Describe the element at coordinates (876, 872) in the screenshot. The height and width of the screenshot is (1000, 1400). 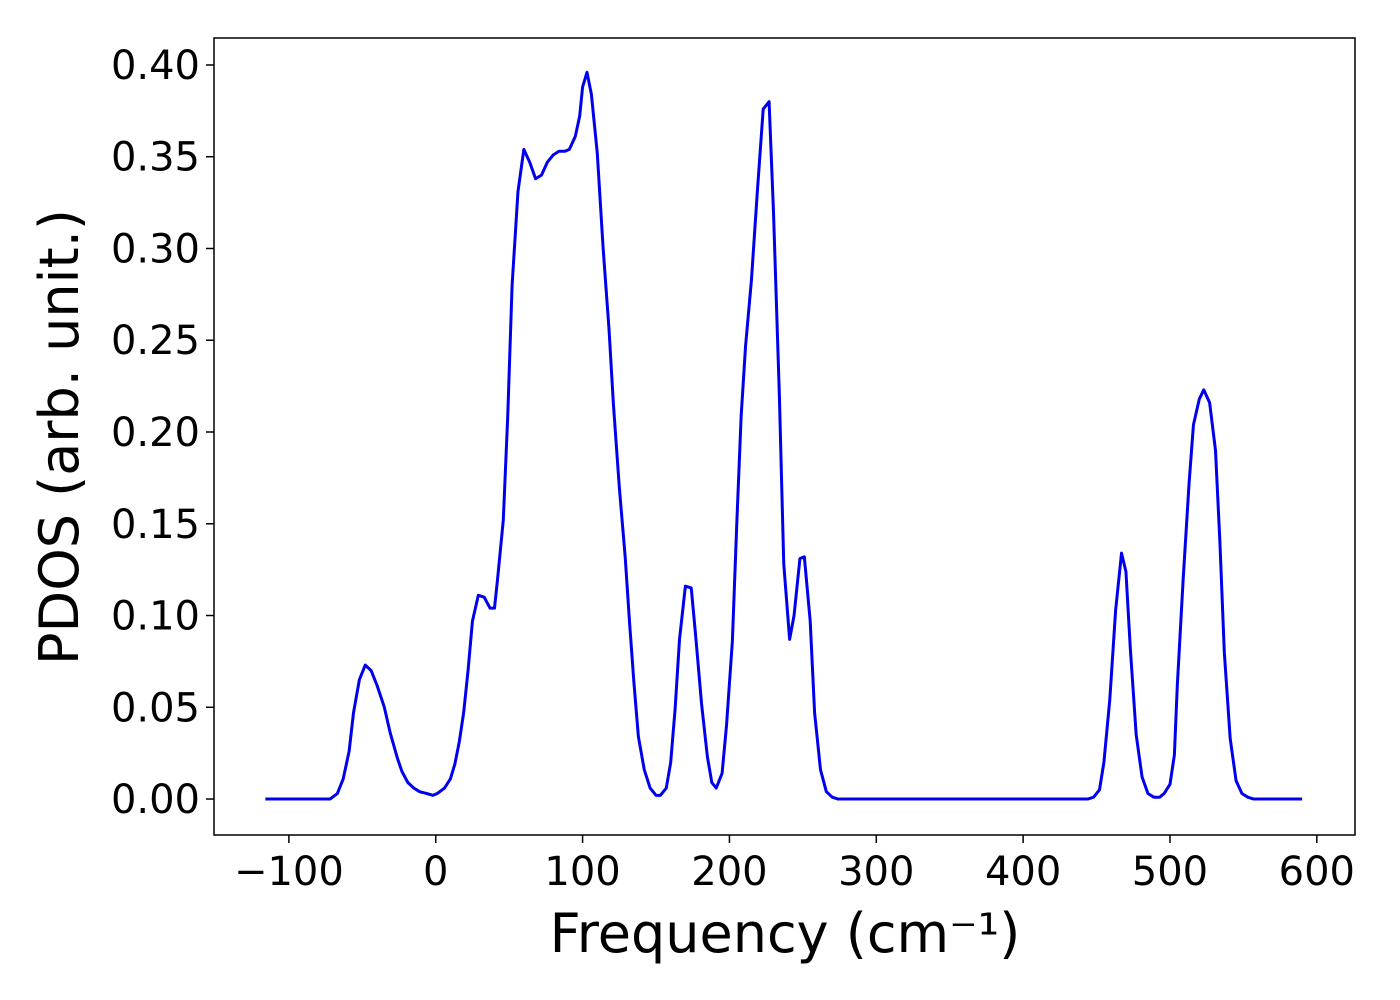
I see `x-tick-label: 300` at that location.